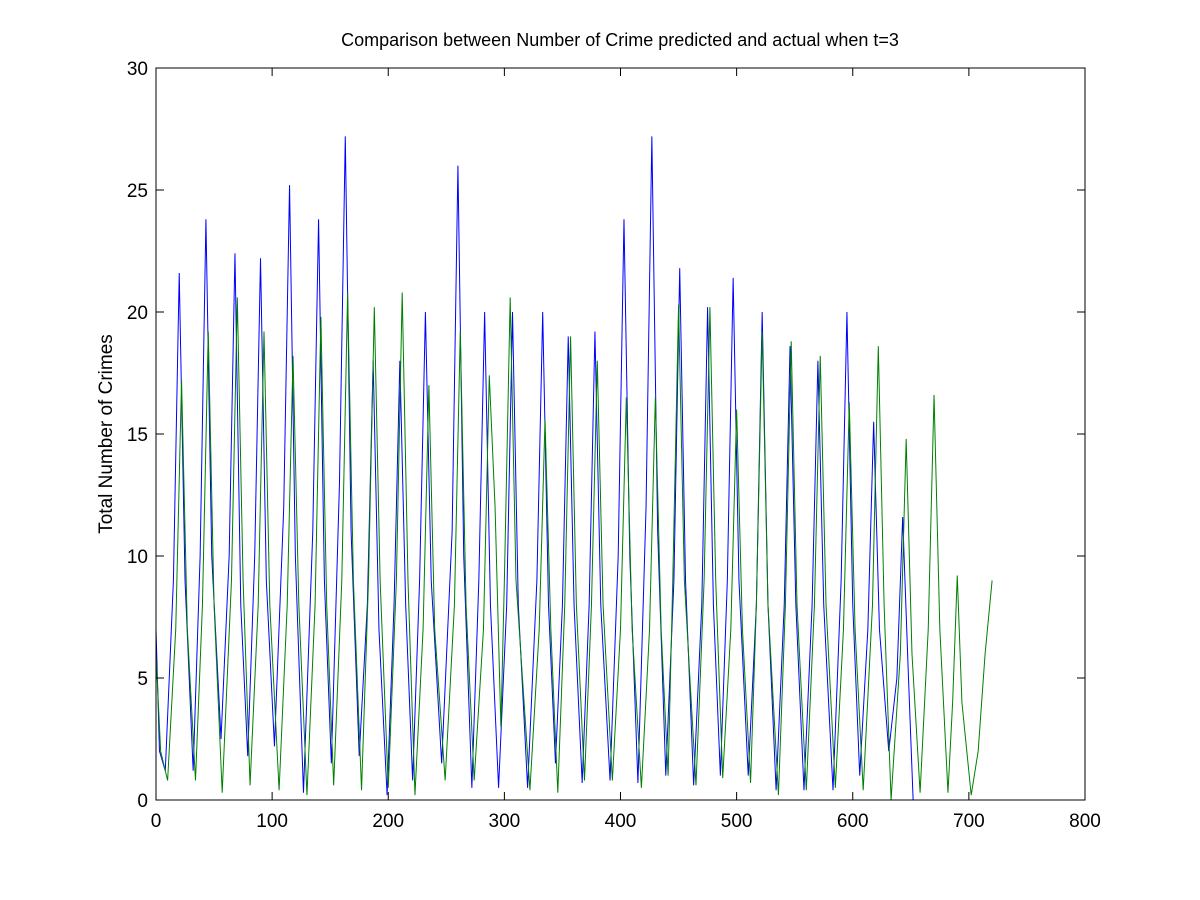 The image size is (1200, 900). I want to click on x-tick-label: 300, so click(505, 821).